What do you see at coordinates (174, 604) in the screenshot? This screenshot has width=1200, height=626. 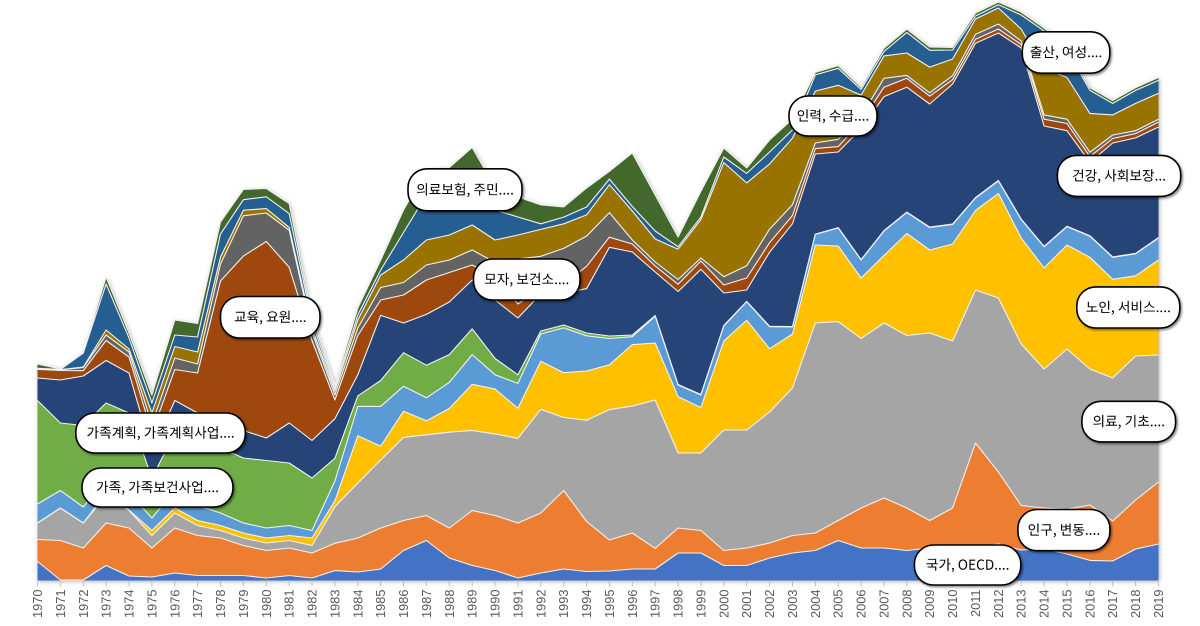 I see `svg-text: 1976` at bounding box center [174, 604].